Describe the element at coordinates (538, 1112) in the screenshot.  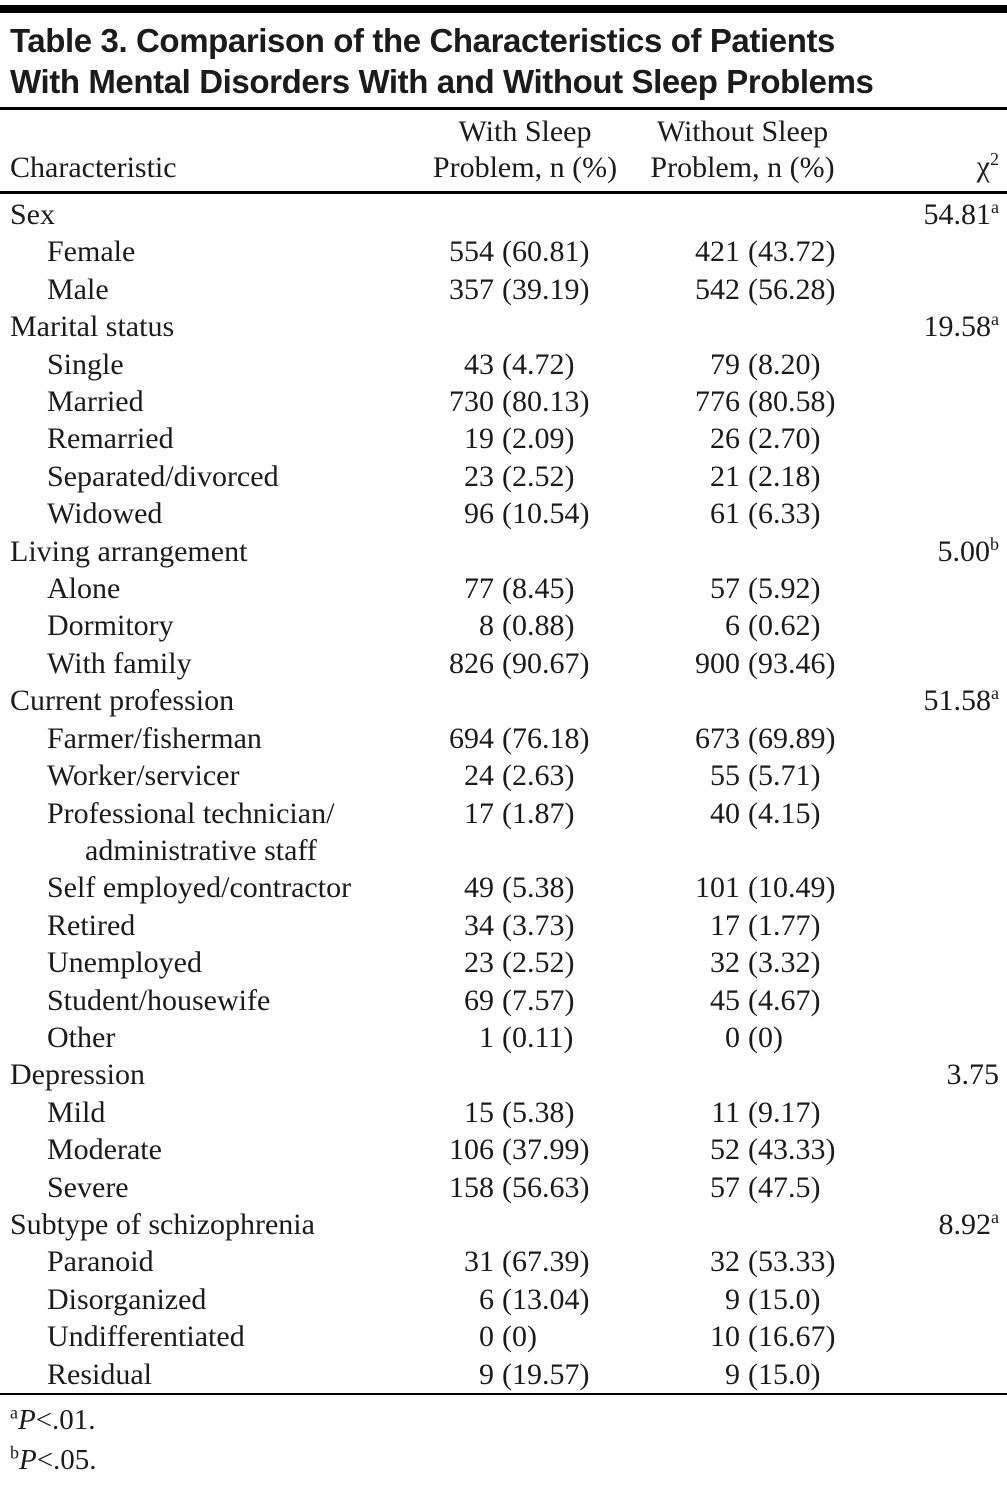
I see `with-sleep-percent: (5.38)` at that location.